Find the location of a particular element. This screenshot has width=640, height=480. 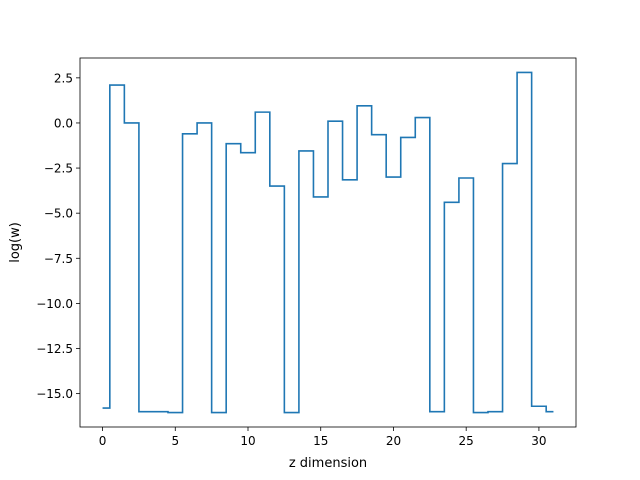

x-tick-label: 10 is located at coordinates (247, 441).